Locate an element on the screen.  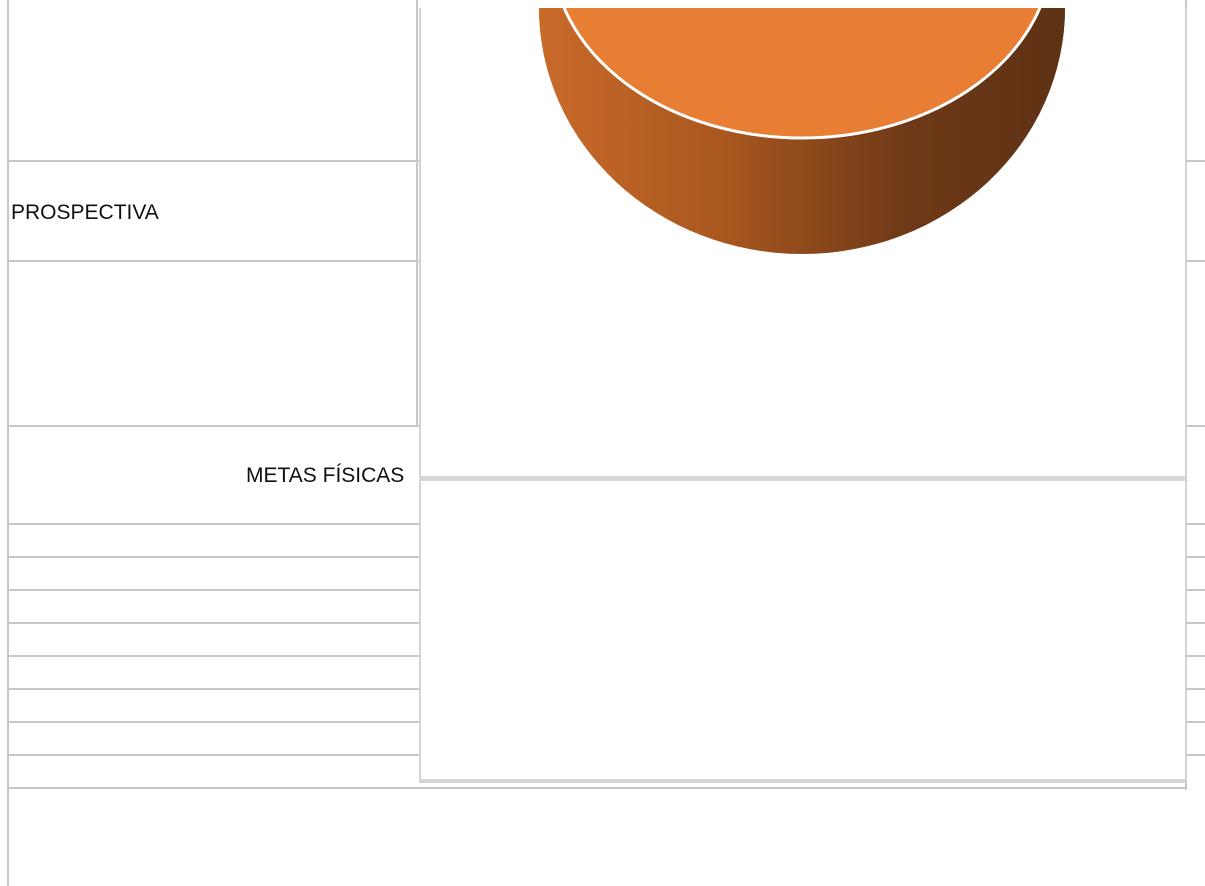
pie-chart is located at coordinates (802, 131).